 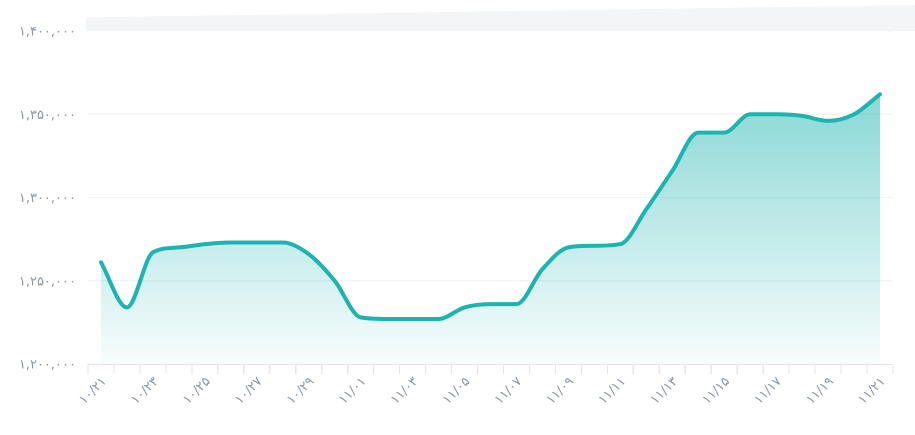 What do you see at coordinates (716, 390) in the screenshot?
I see `x-axis-label: ۱۱/۱۵` at bounding box center [716, 390].